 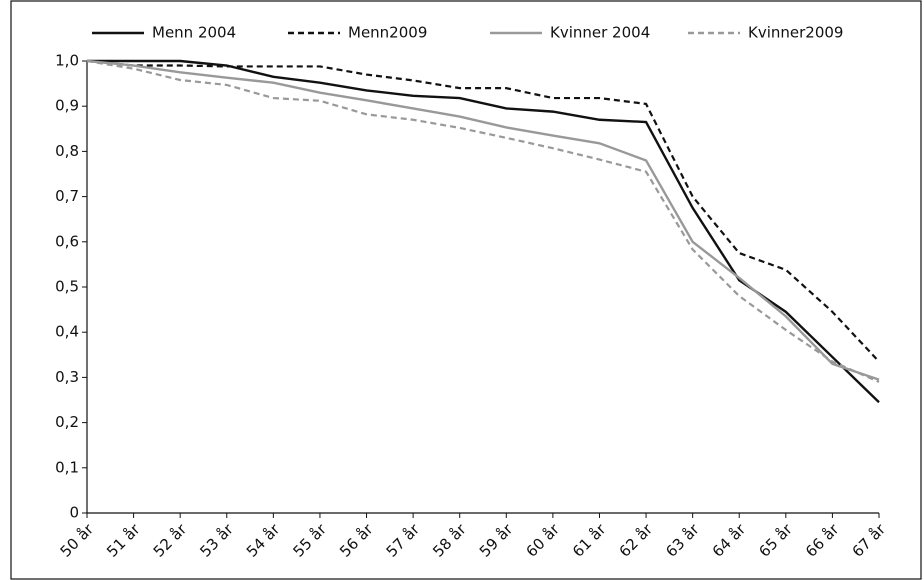 I want to click on x-tick-label: 58 år, so click(x=449, y=540).